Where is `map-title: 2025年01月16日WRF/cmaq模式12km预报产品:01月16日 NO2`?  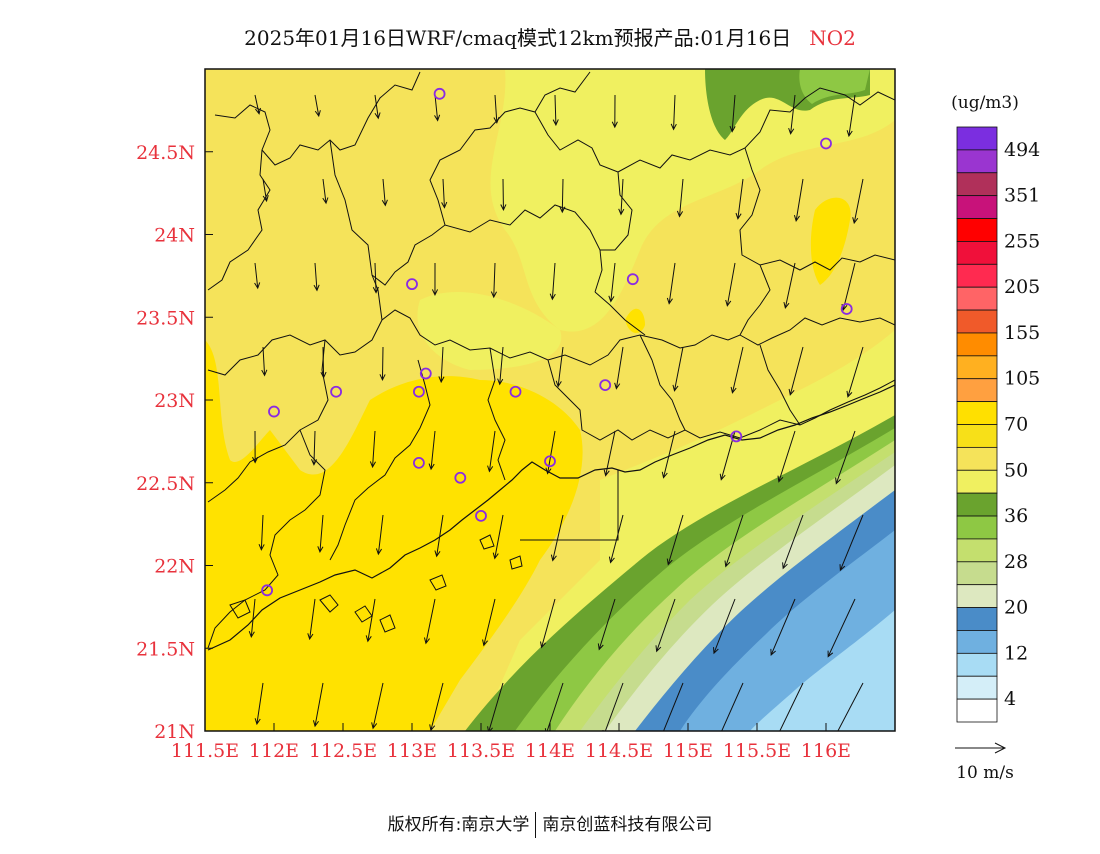
map-title: 2025年01月16日WRF/cmaq模式12km预报产品:01月16日 NO2 is located at coordinates (550, 36).